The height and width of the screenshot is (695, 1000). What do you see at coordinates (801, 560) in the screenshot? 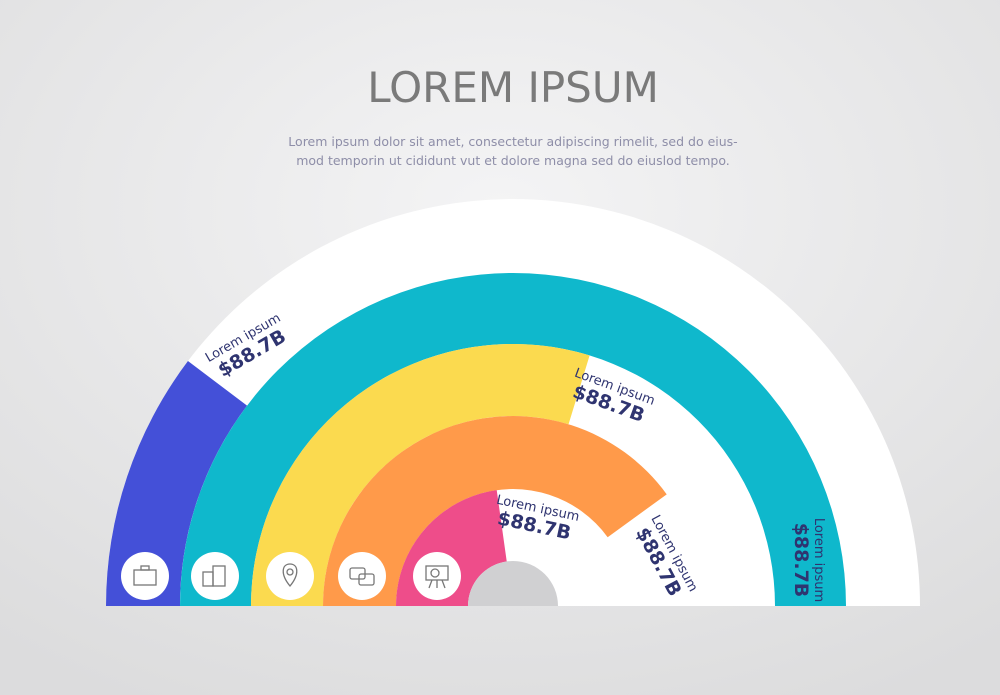
I see `item-value: $88.7B` at bounding box center [801, 560].